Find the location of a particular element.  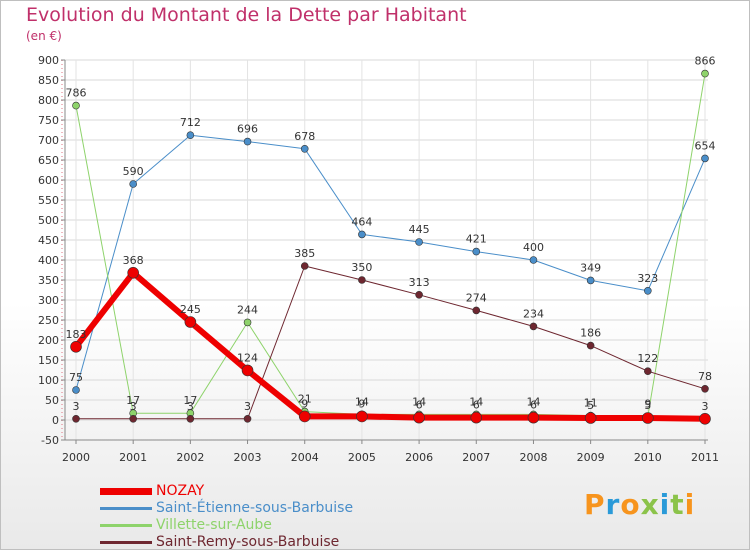

legend-label: Saint-Remy-sous-Barbuise is located at coordinates (248, 542).